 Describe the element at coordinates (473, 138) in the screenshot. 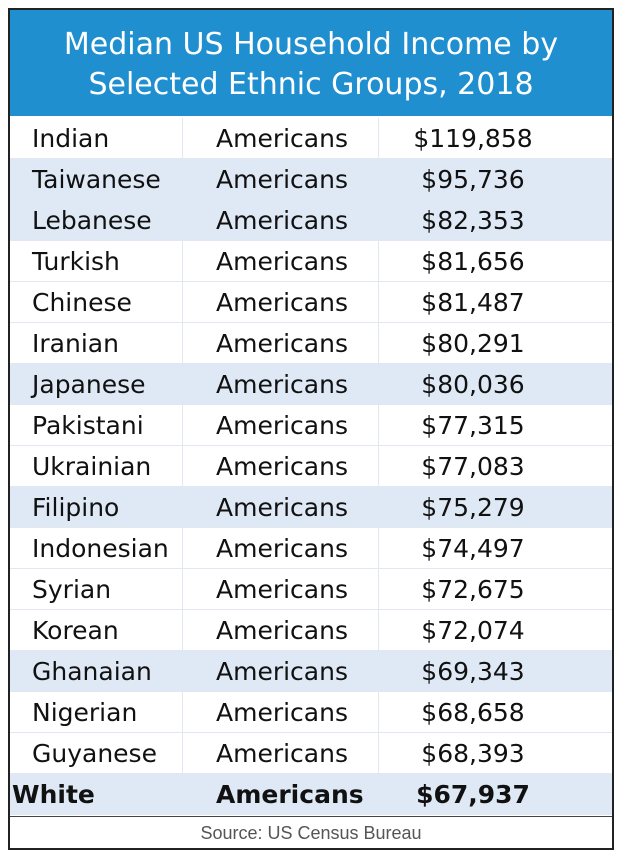

I see `income-cell: $119,858` at that location.